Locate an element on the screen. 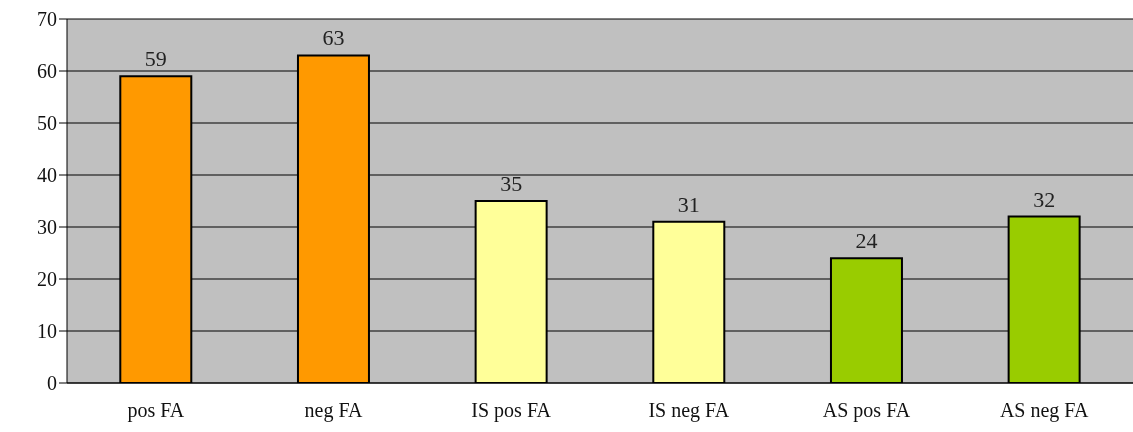 The width and height of the screenshot is (1133, 432). y-tick-label: 50 is located at coordinates (47, 123).